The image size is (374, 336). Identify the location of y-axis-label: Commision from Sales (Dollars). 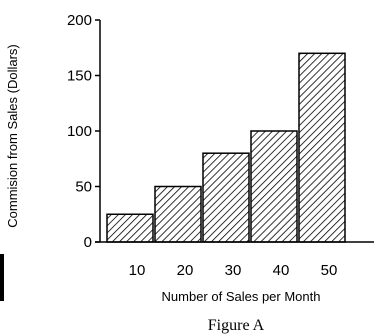
(12, 135).